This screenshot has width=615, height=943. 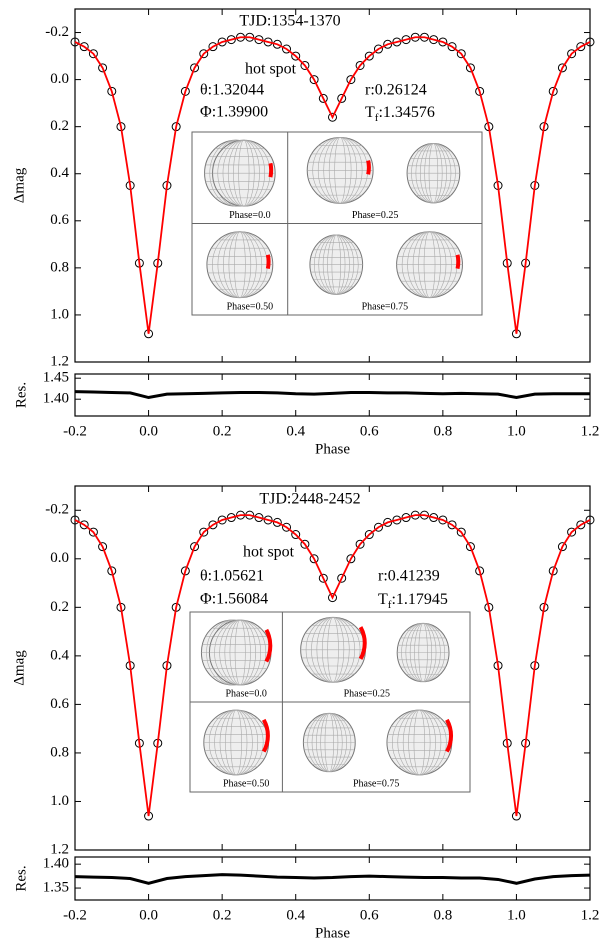 I want to click on y-axis-label: Res., so click(x=21, y=878).